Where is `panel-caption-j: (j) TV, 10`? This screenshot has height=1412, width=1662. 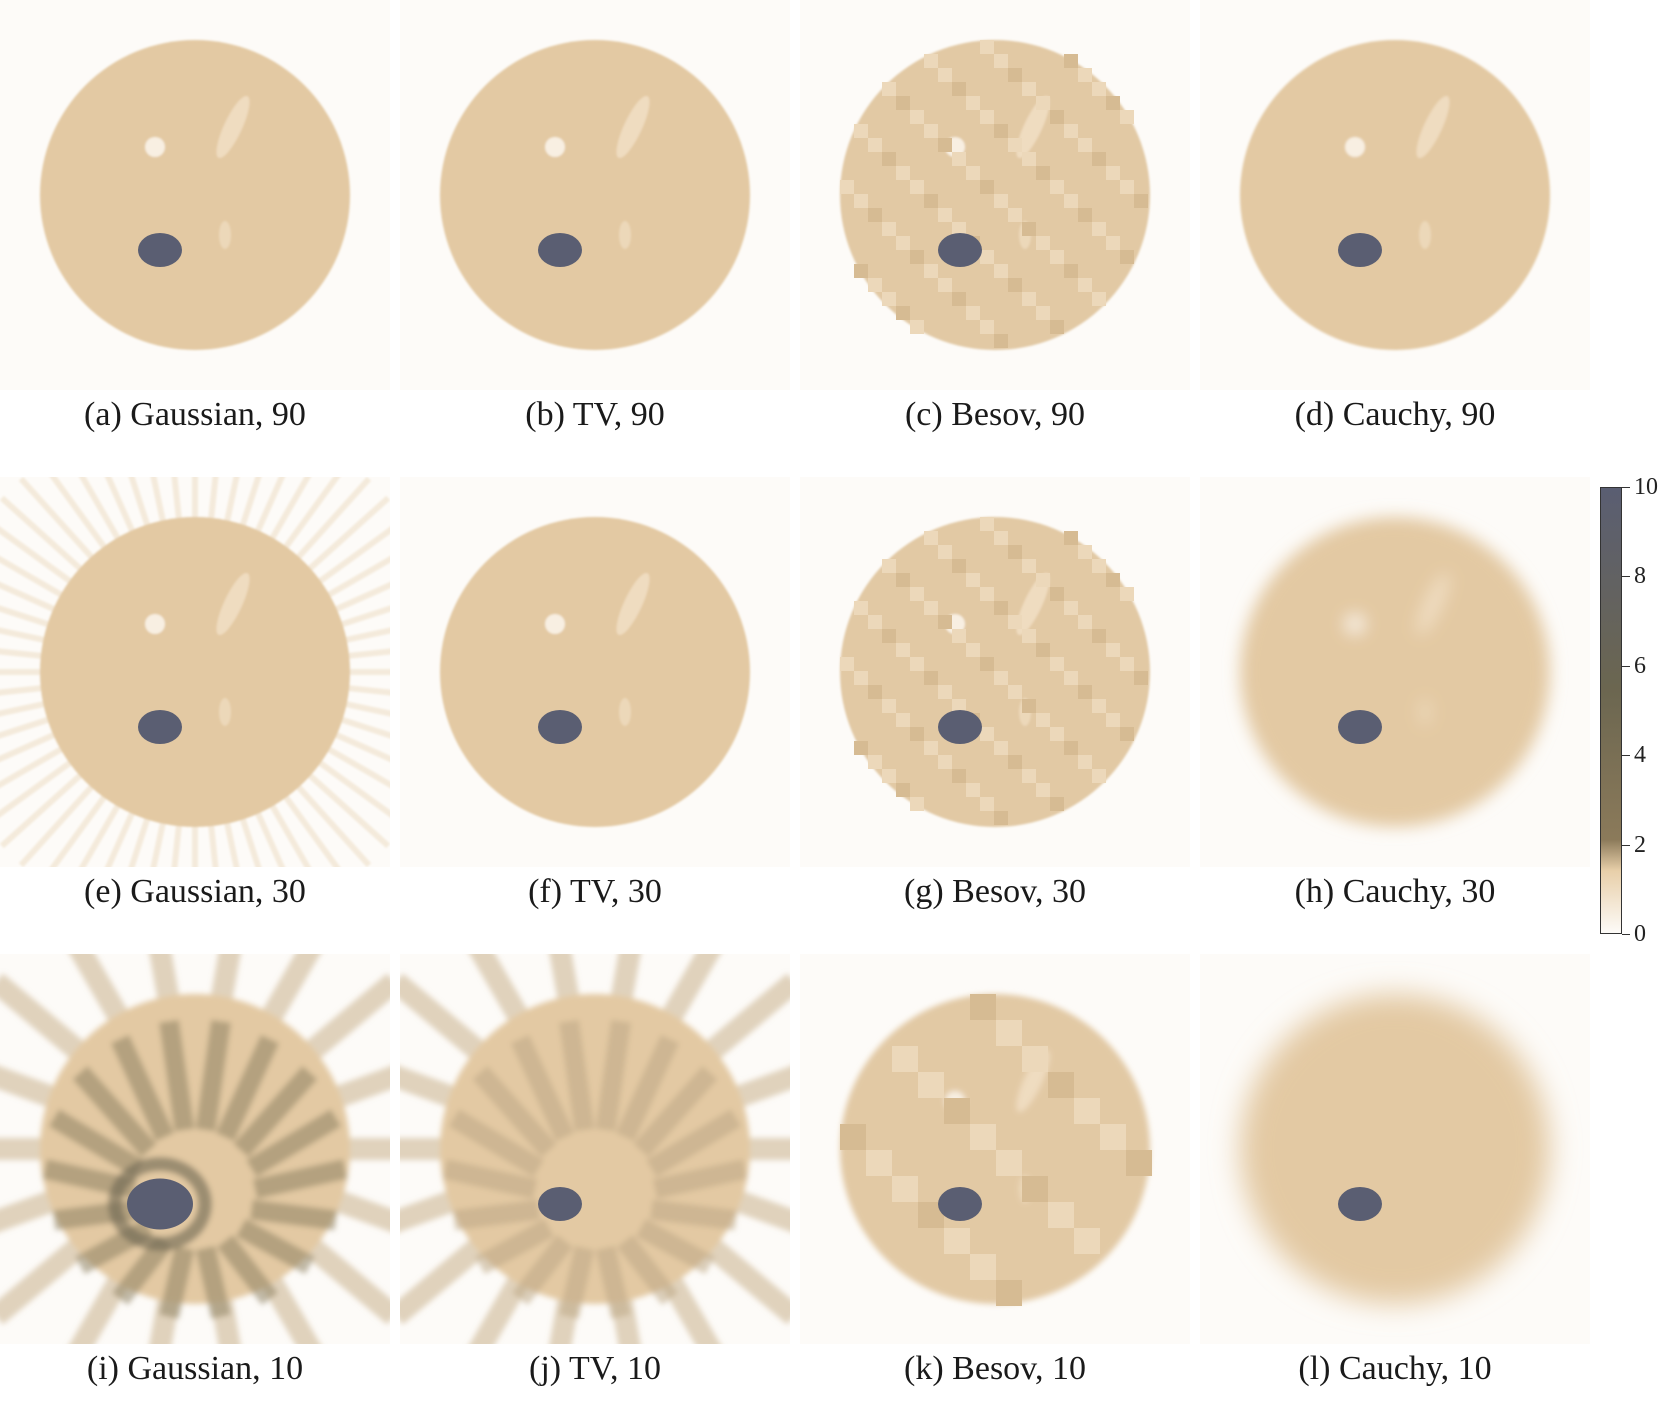 panel-caption-j: (j) TV, 10 is located at coordinates (595, 1368).